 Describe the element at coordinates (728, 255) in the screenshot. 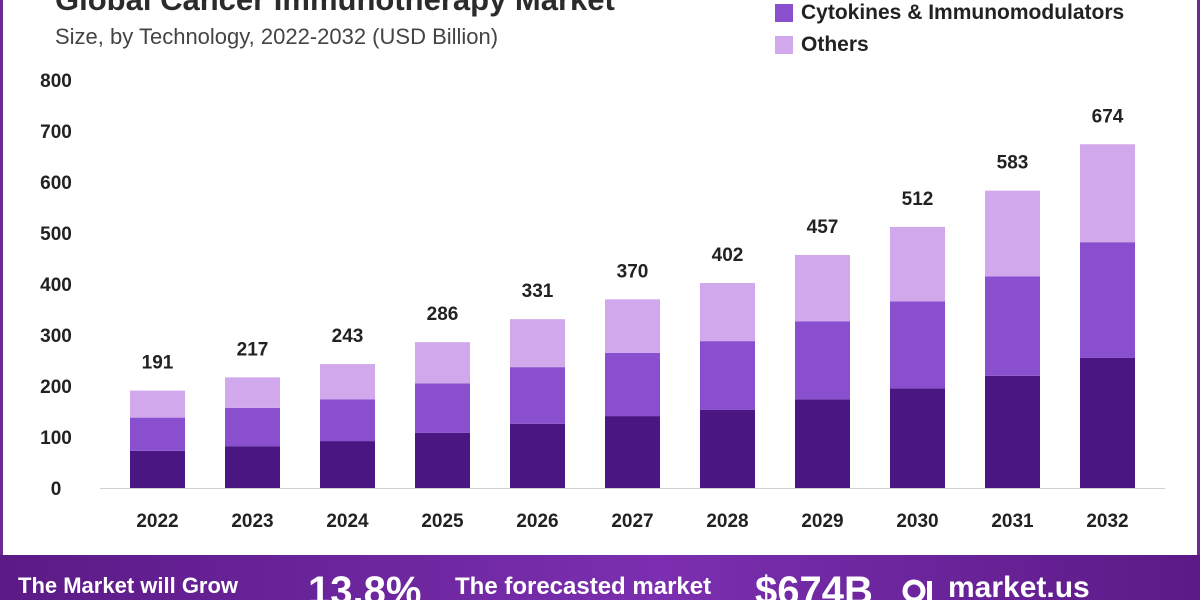

I see `bar-total-label: 402` at that location.